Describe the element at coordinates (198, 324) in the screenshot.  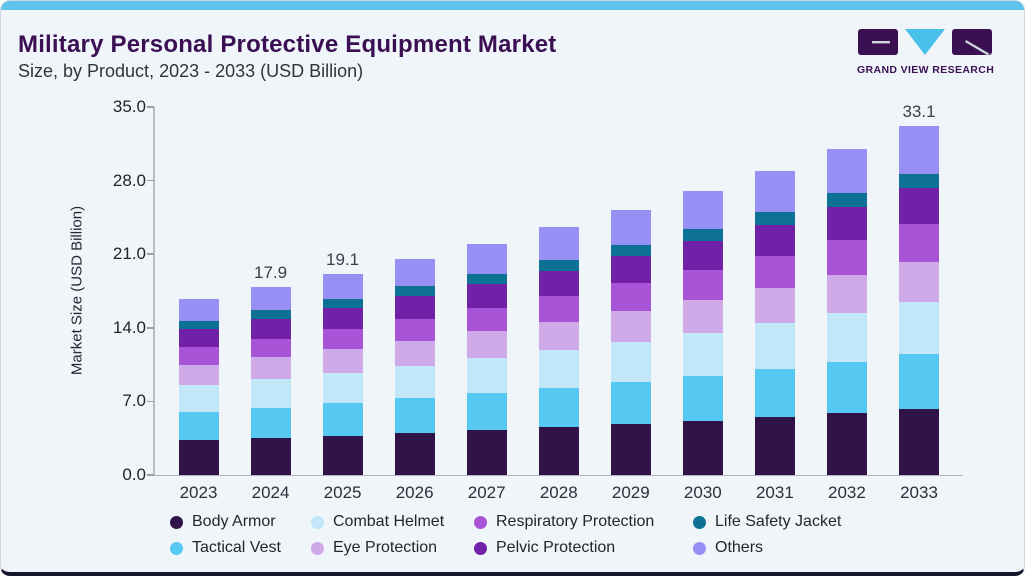
I see `bar-2023-segment-life-safety-jacket` at that location.